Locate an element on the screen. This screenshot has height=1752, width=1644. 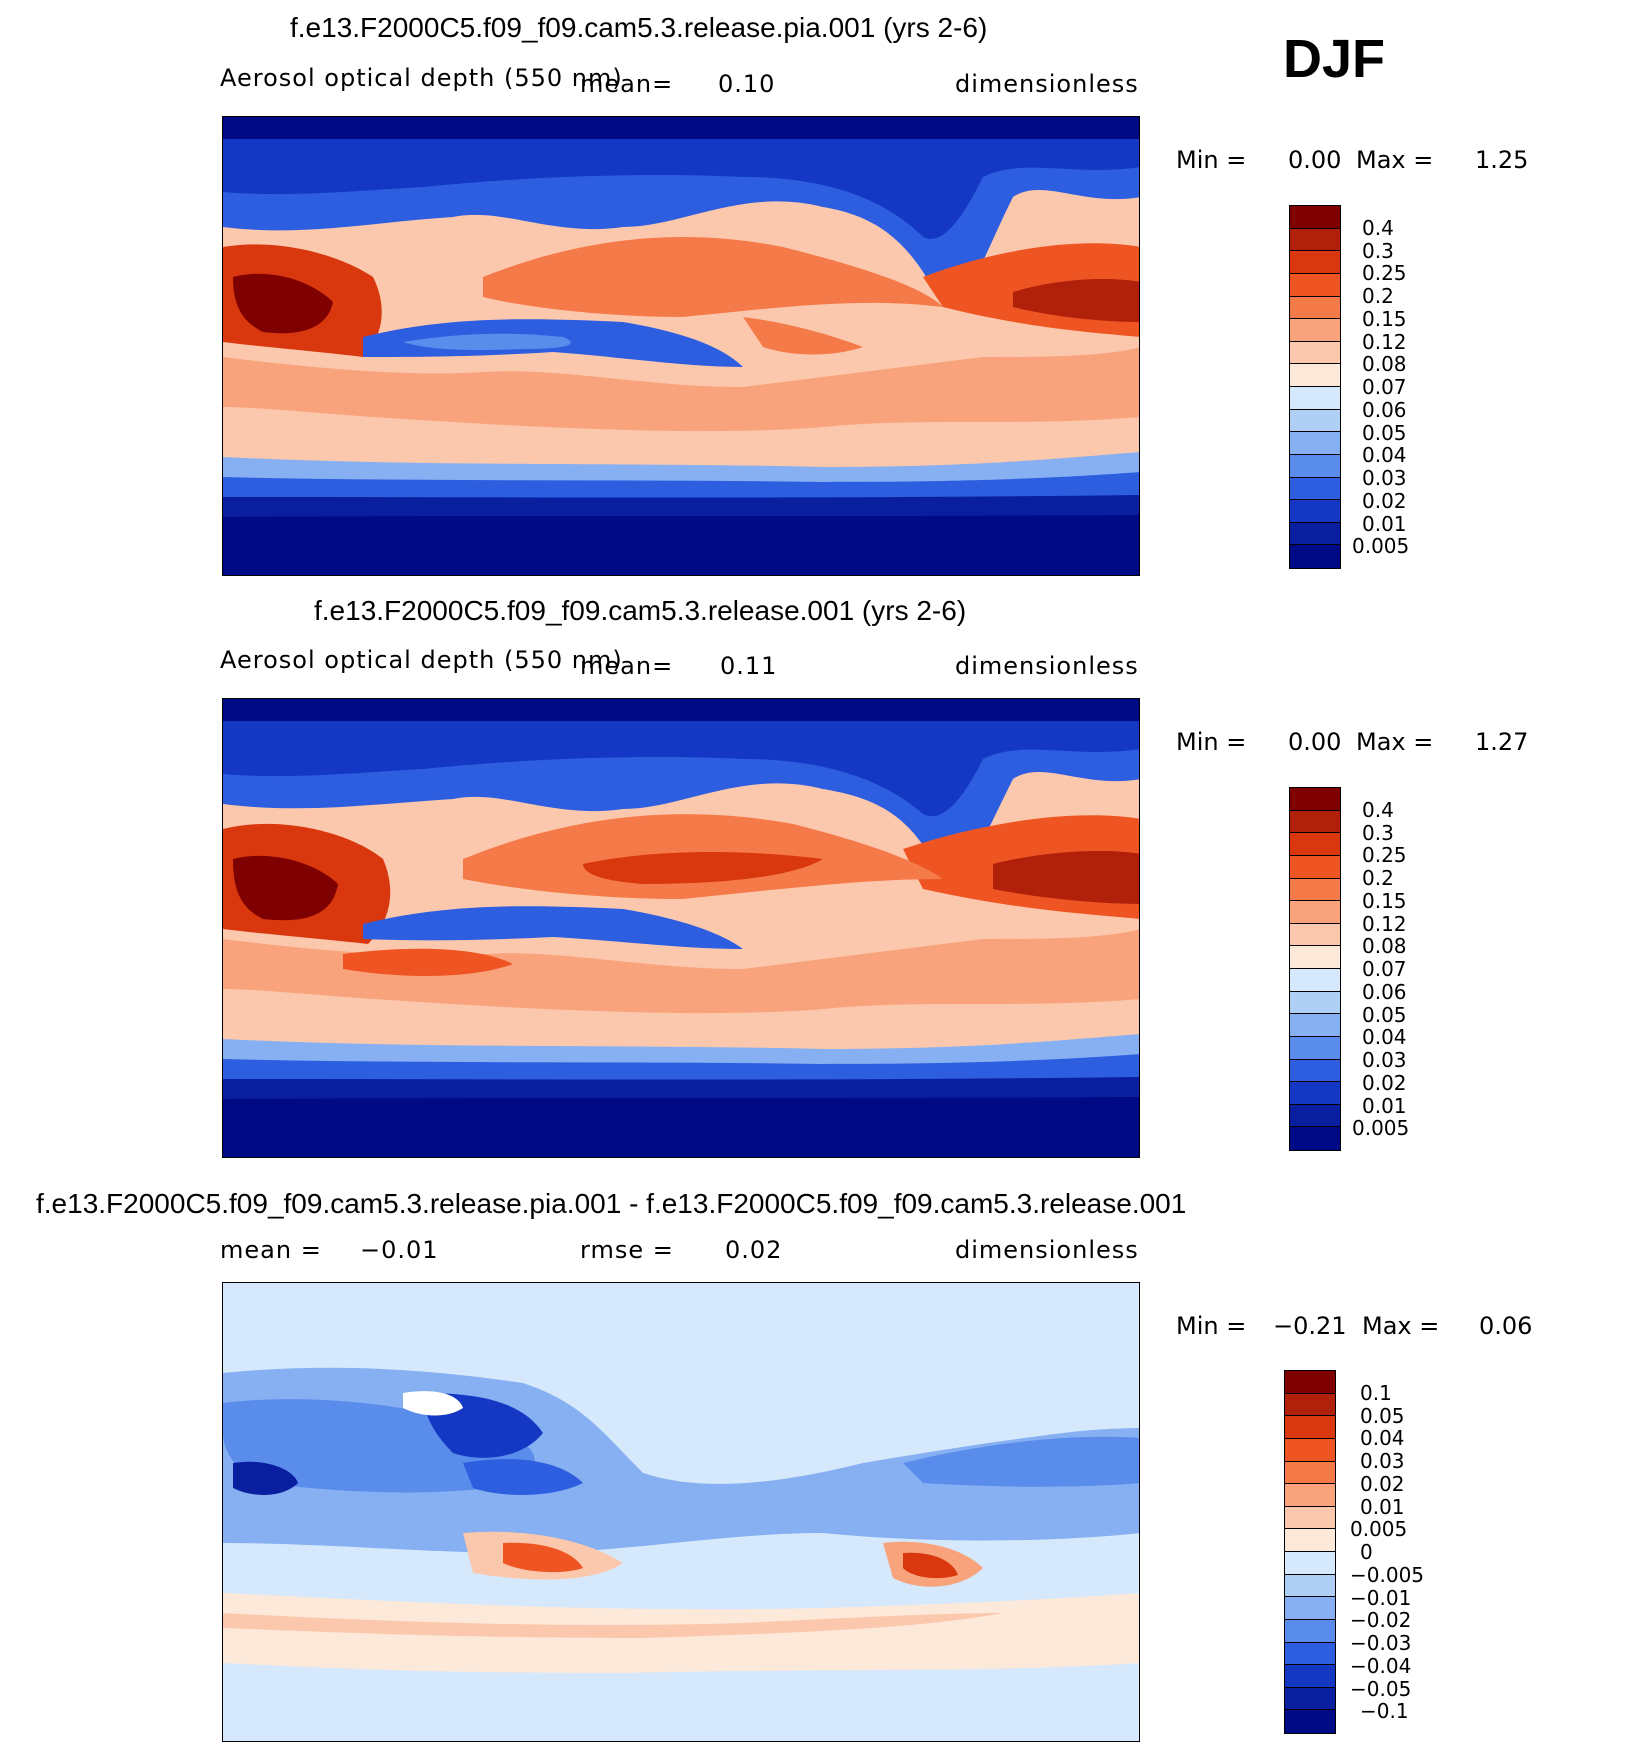
panel1-mean-value: 0.10 is located at coordinates (747, 84).